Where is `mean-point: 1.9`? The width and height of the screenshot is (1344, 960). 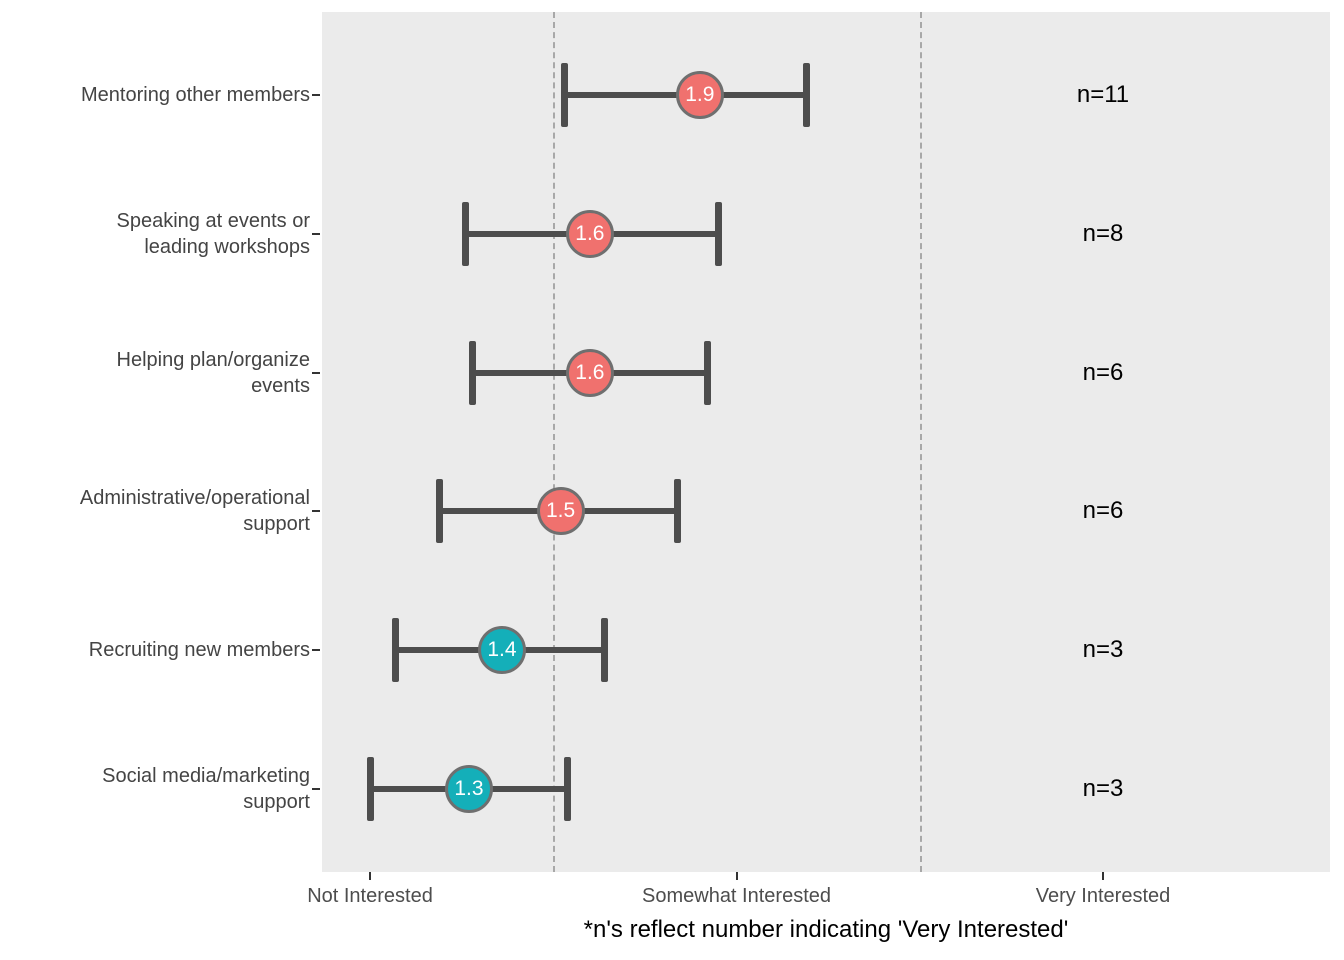 mean-point: 1.9 is located at coordinates (699, 95).